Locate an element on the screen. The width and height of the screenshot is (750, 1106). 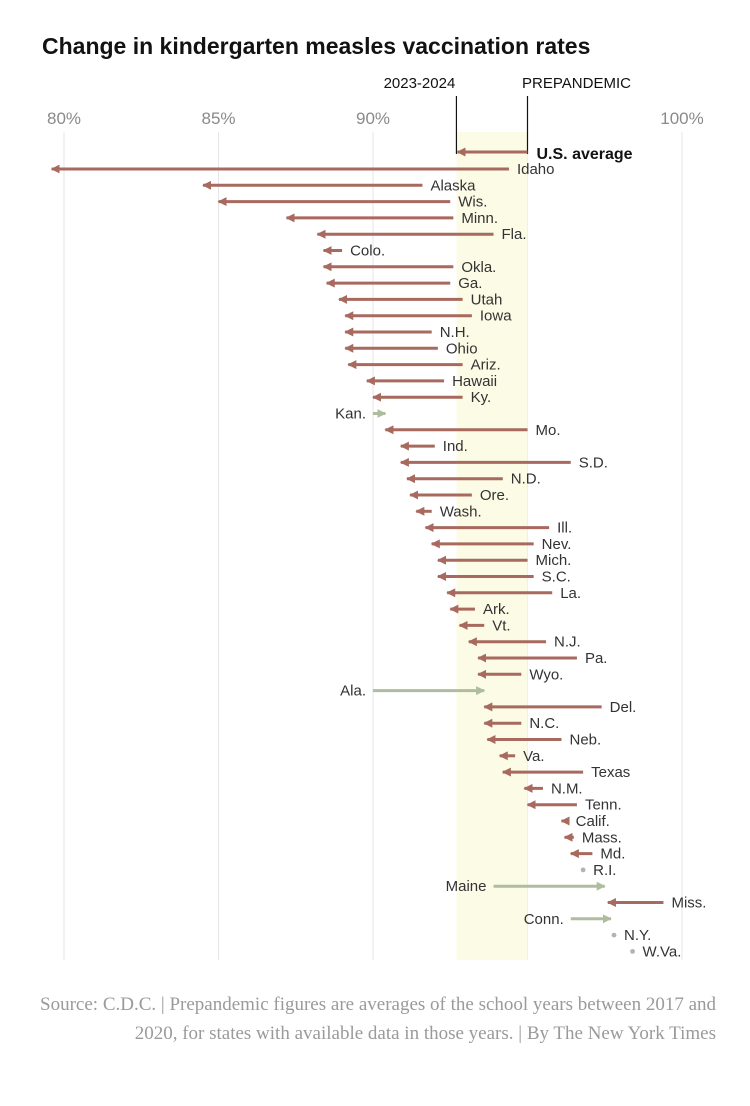
state-label: N.C. is located at coordinates (544, 723).